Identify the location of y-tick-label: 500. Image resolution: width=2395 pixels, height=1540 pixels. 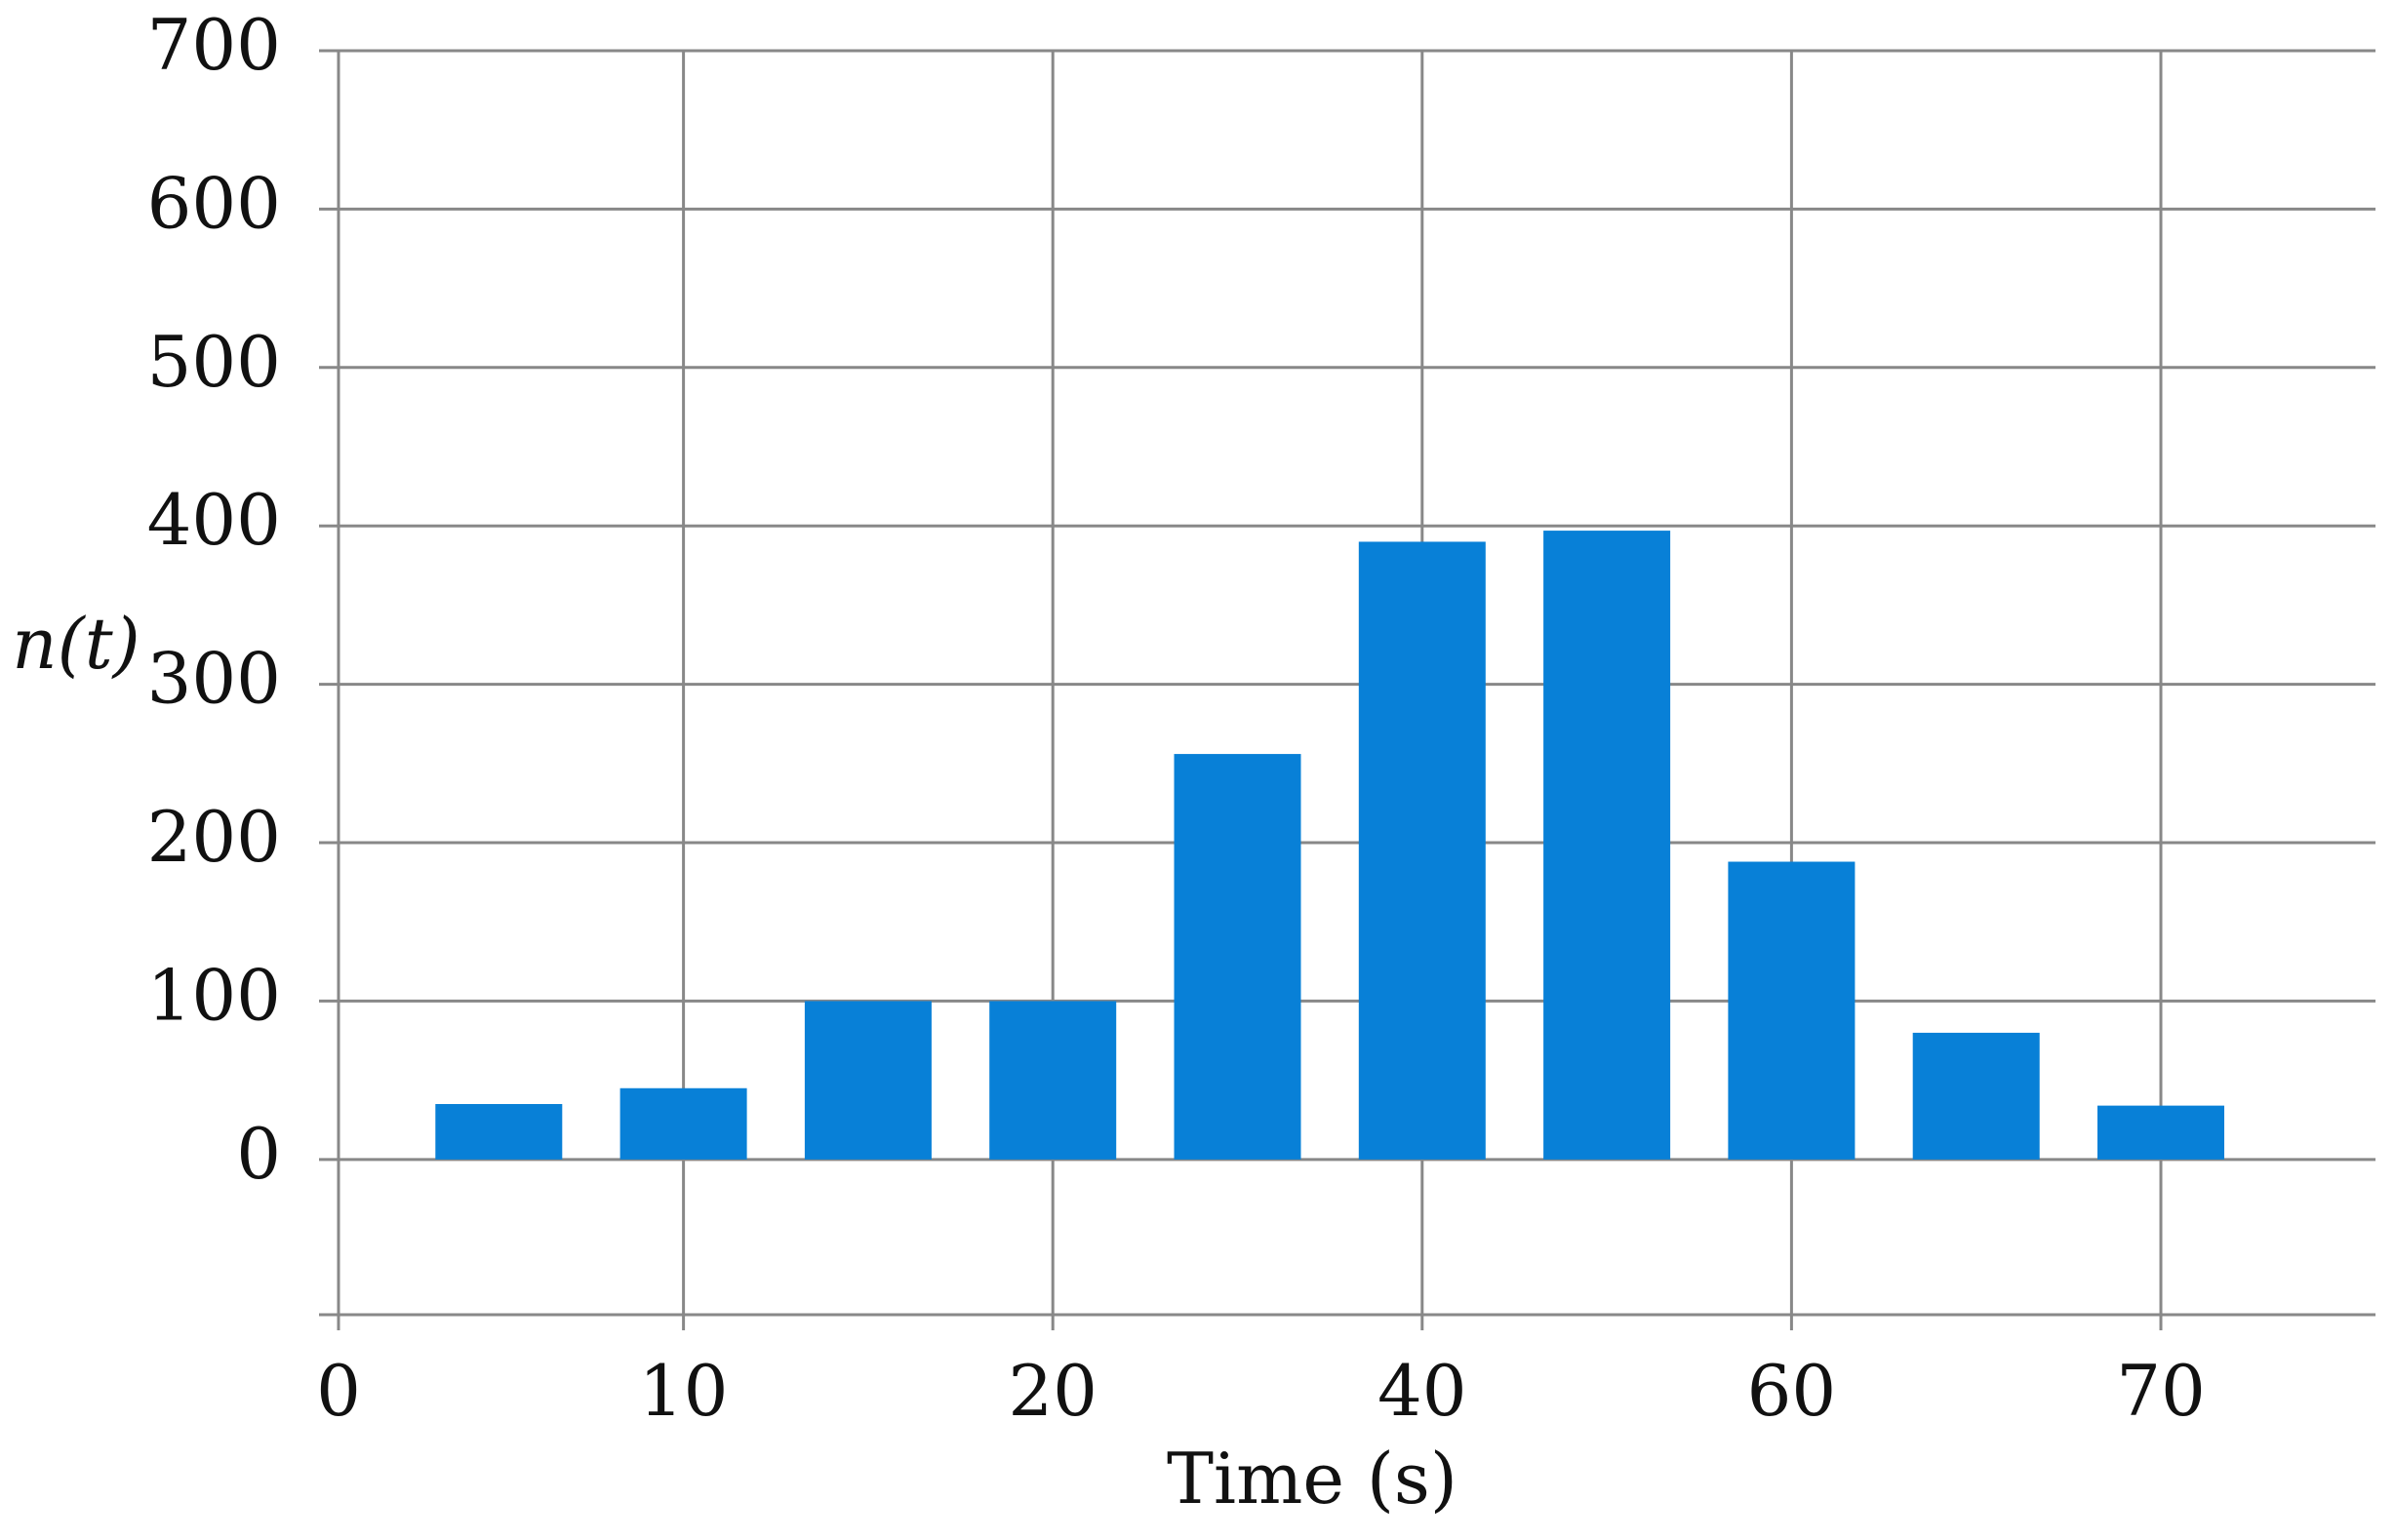
(214, 362).